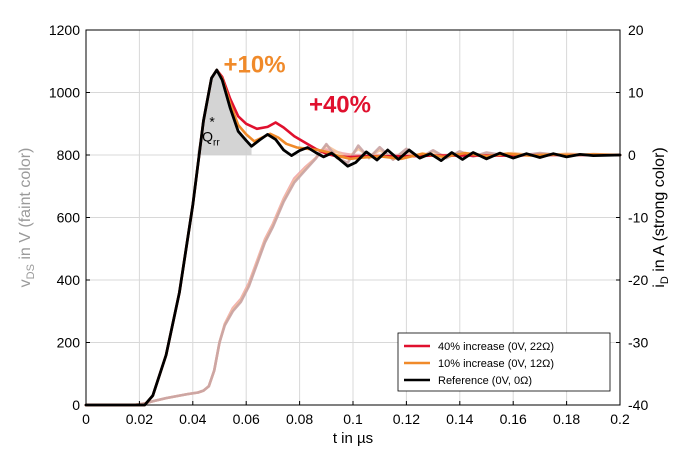  Describe the element at coordinates (496, 364) in the screenshot. I see `legend-label: 10% increase (0V, 12Ω)` at that location.